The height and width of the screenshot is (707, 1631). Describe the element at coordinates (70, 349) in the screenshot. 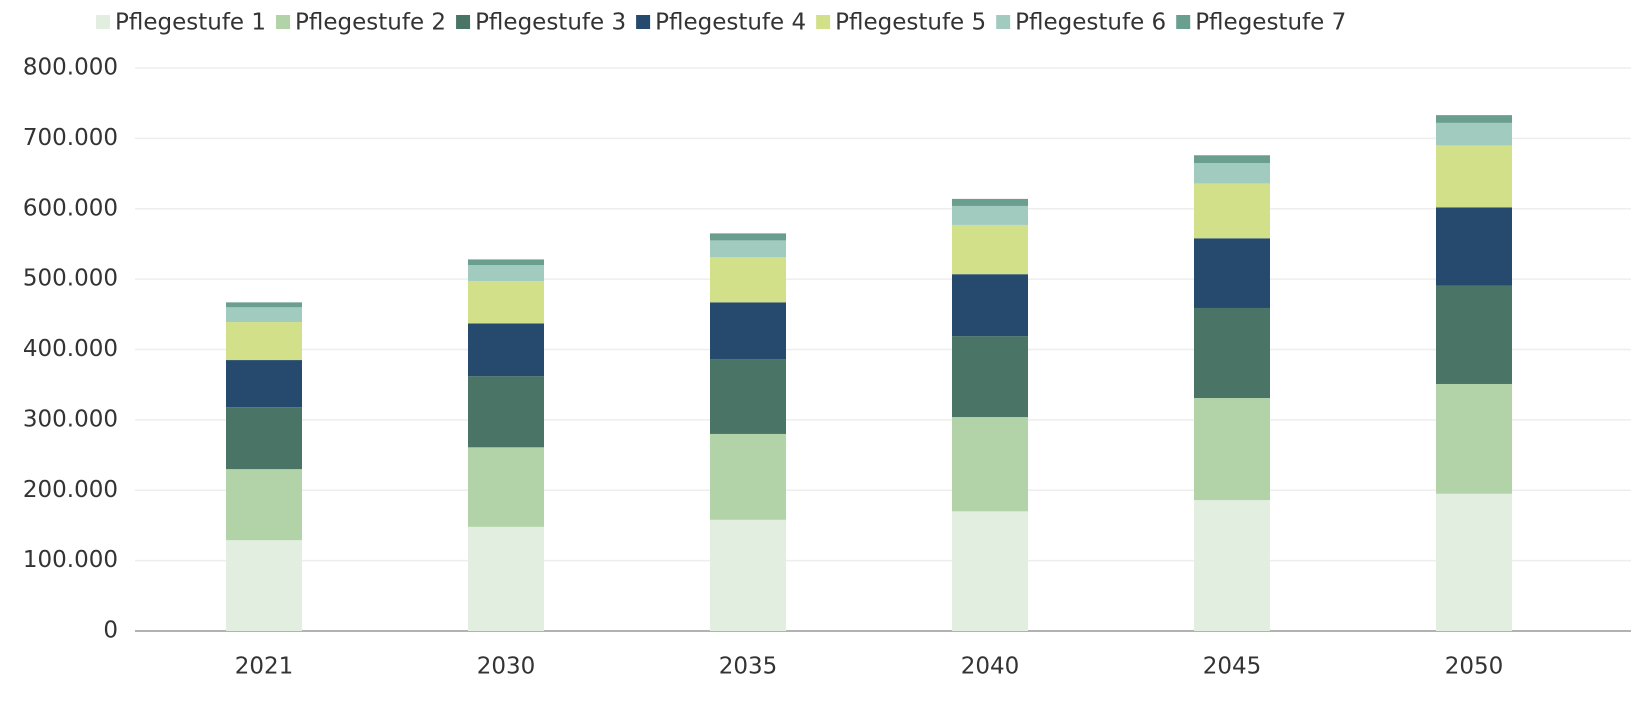

I see `y-tick-label: 400.000` at that location.